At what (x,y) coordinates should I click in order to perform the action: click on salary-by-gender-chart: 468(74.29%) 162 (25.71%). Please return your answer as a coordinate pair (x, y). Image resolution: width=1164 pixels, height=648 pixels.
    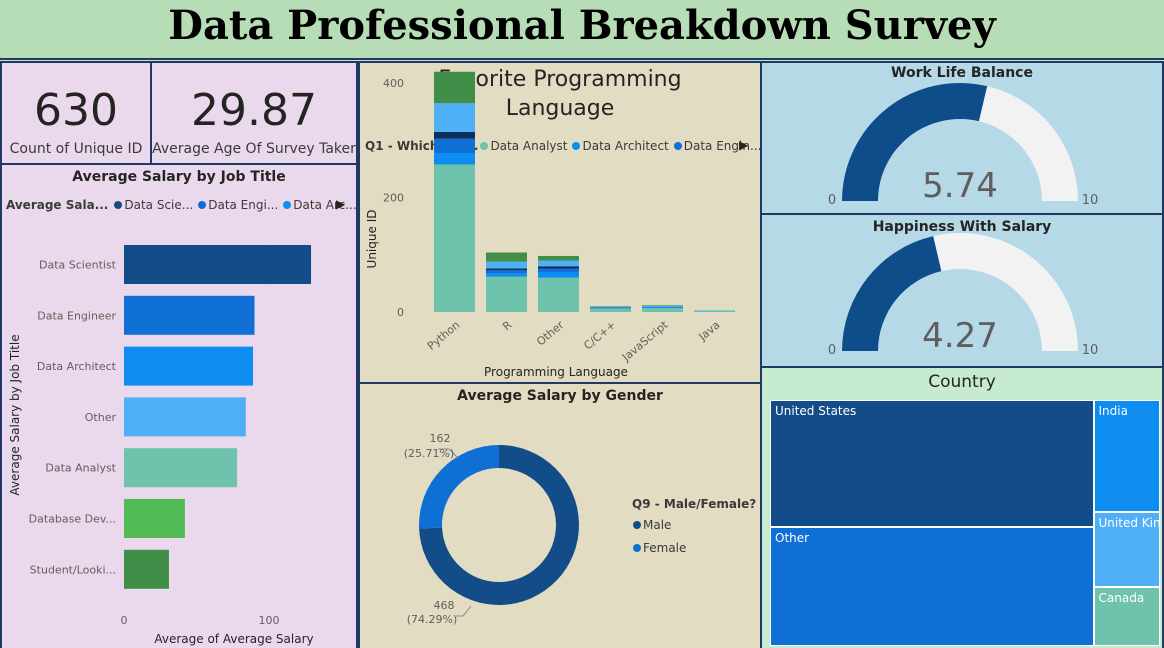
    Looking at the image, I should click on (491, 529).